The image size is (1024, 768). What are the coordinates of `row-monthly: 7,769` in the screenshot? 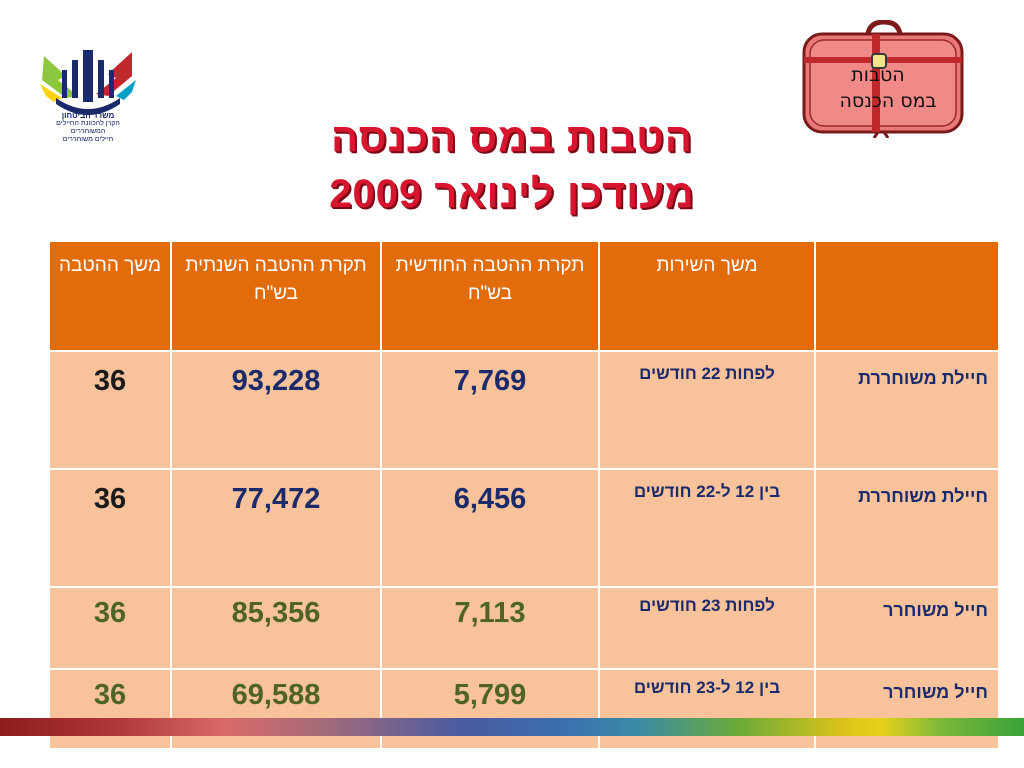 It's located at (490, 410).